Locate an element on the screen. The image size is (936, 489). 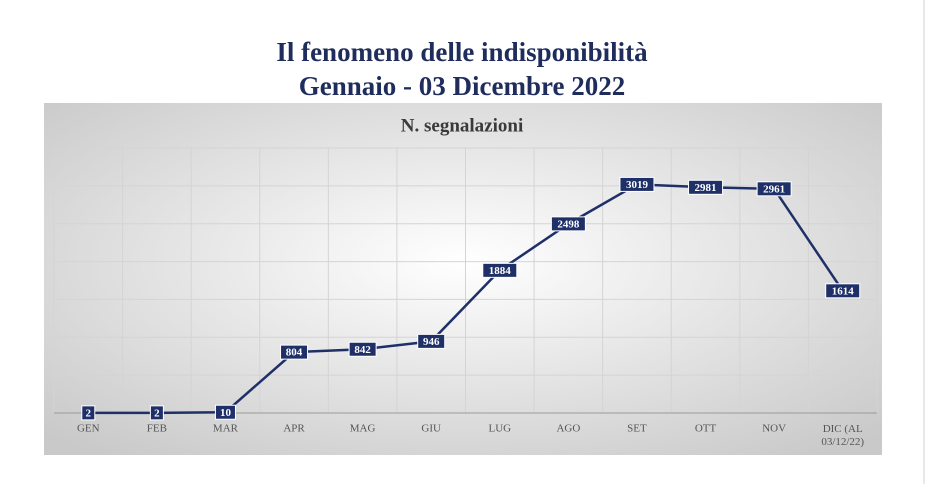
x-tick-label: DIC (AL 03/12/22) is located at coordinates (842, 435).